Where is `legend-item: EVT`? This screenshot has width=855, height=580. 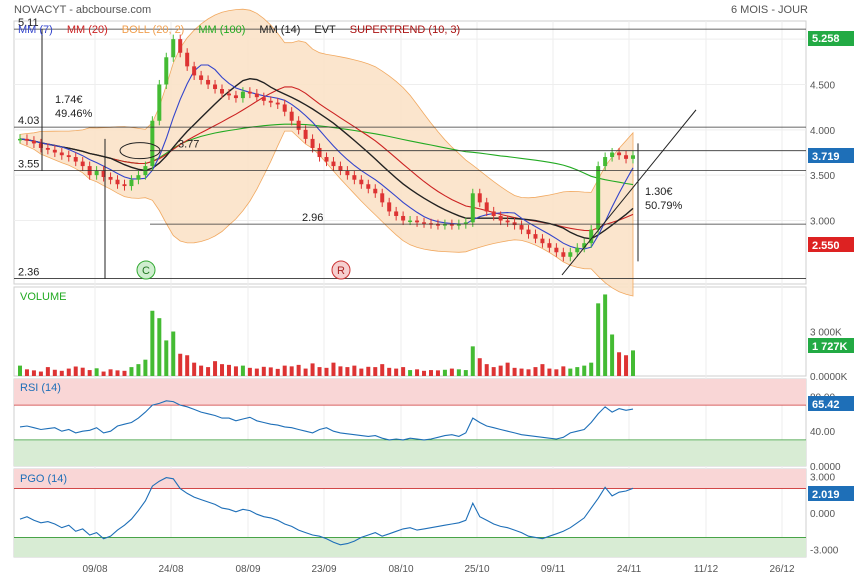 legend-item: EVT is located at coordinates (325, 30).